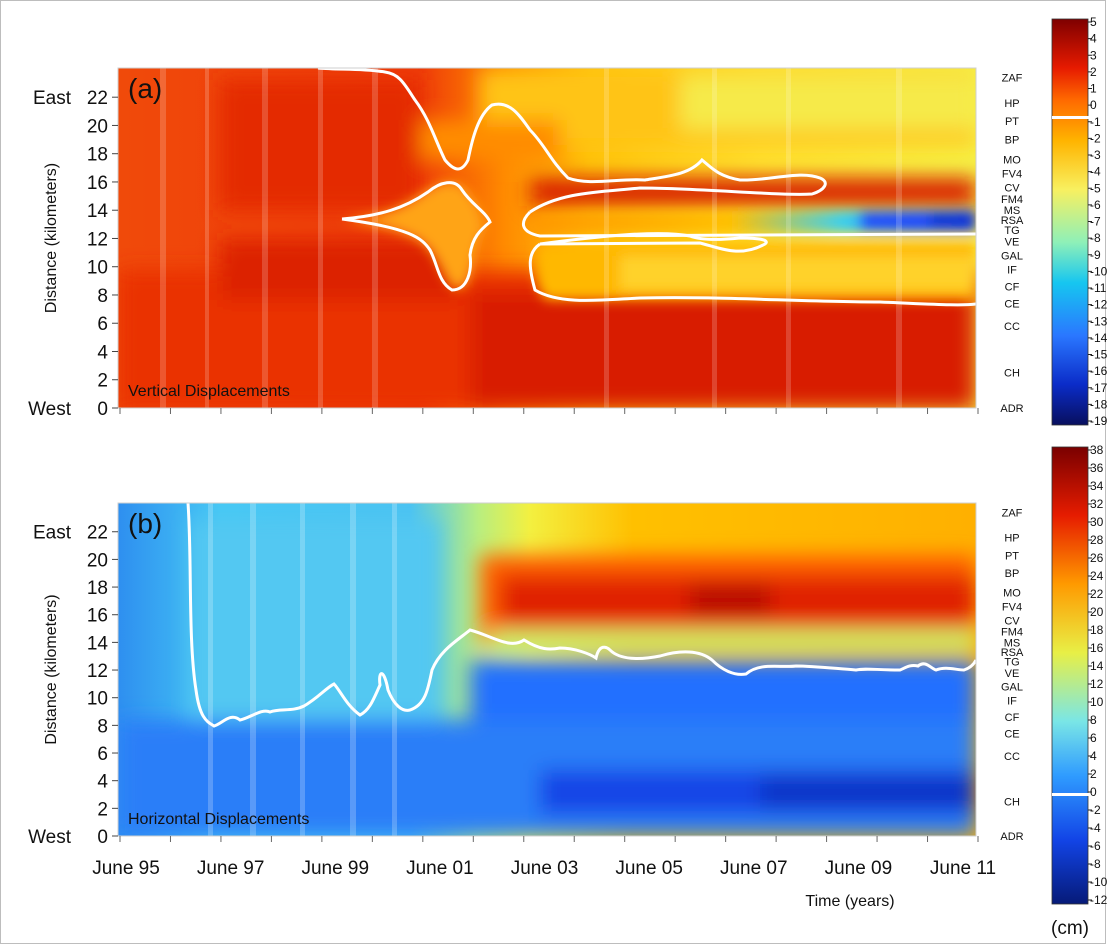 Image resolution: width=1108 pixels, height=946 pixels. What do you see at coordinates (97, 98) in the screenshot?
I see `y-tick-label: 22` at bounding box center [97, 98].